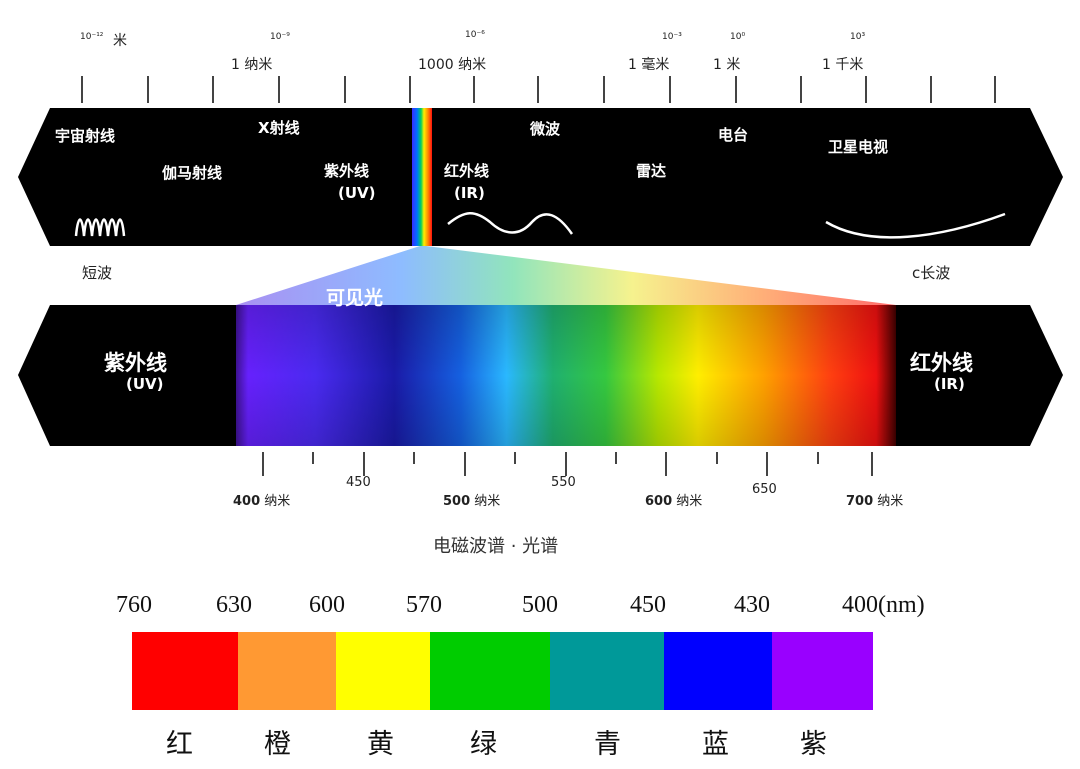 The height and width of the screenshot is (769, 1080). What do you see at coordinates (357, 193) in the screenshot?
I see `band-uv-abbr: (UV)` at bounding box center [357, 193].